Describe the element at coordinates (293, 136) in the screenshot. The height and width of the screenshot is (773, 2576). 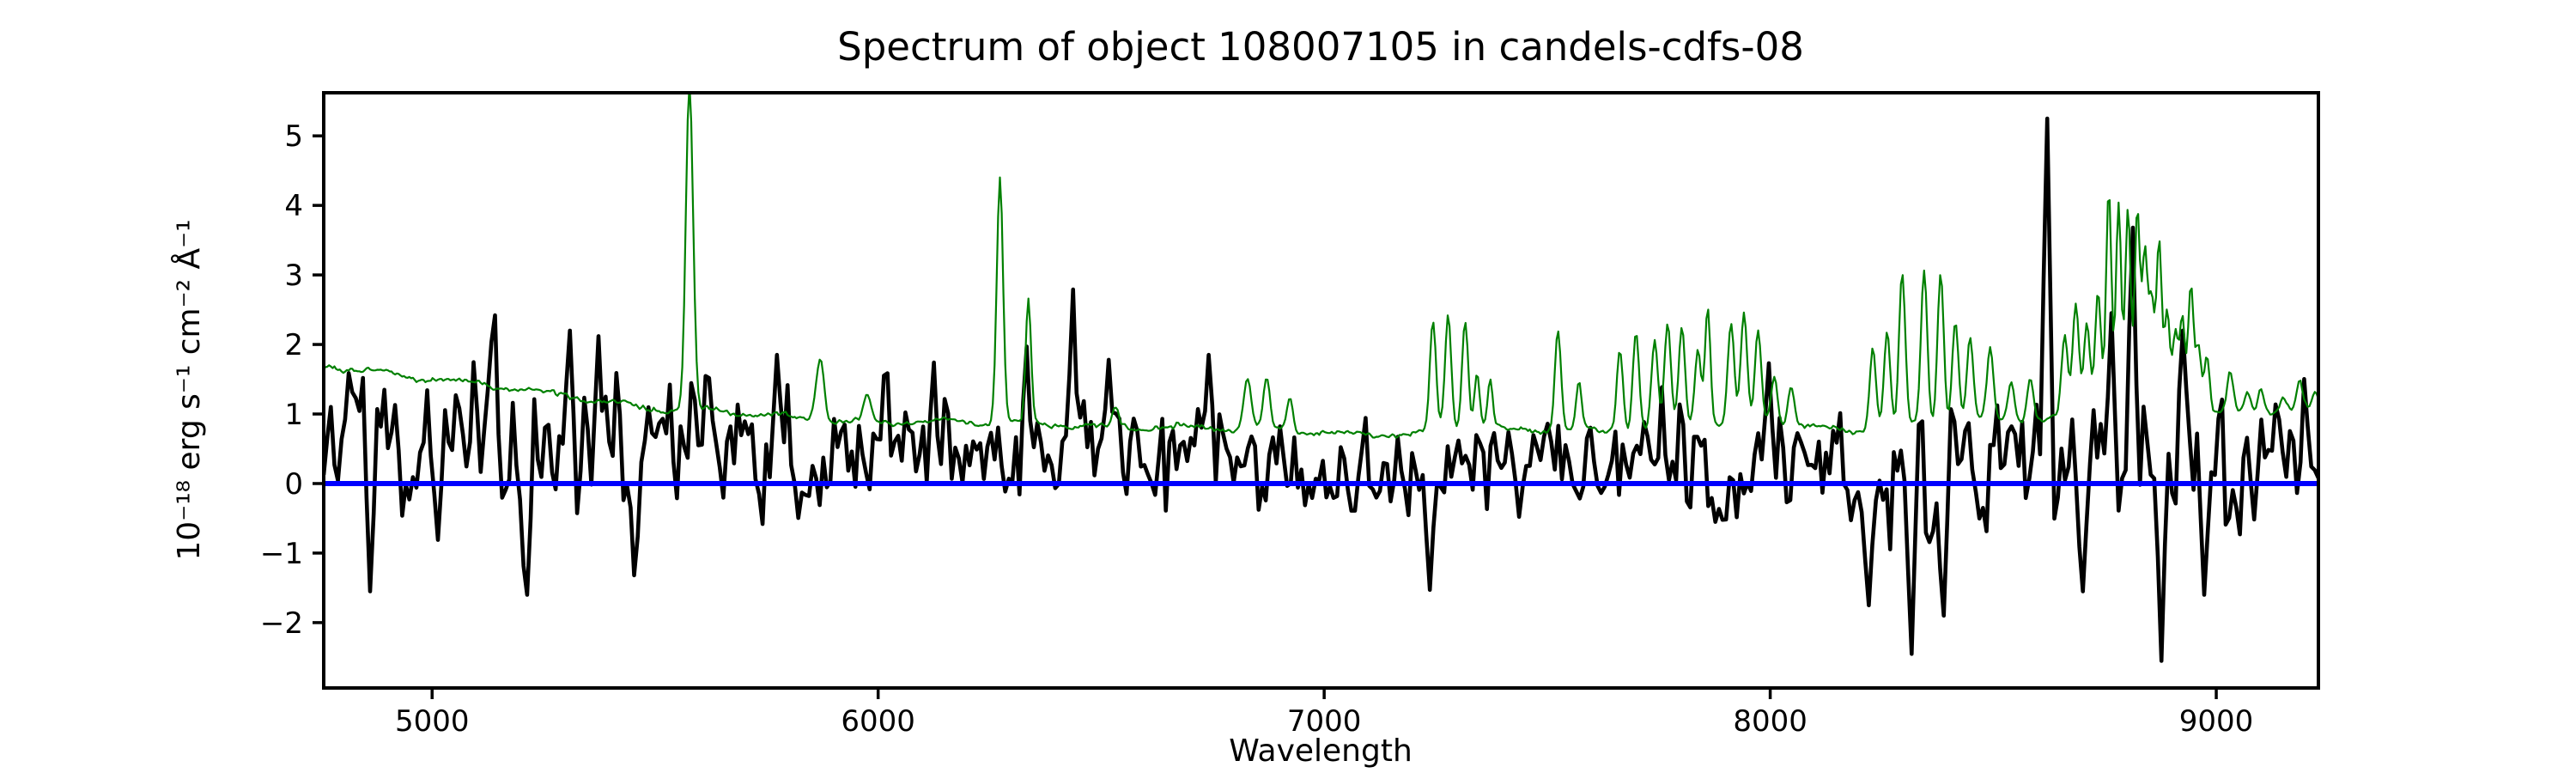
I see `y-tick-label: 5` at that location.